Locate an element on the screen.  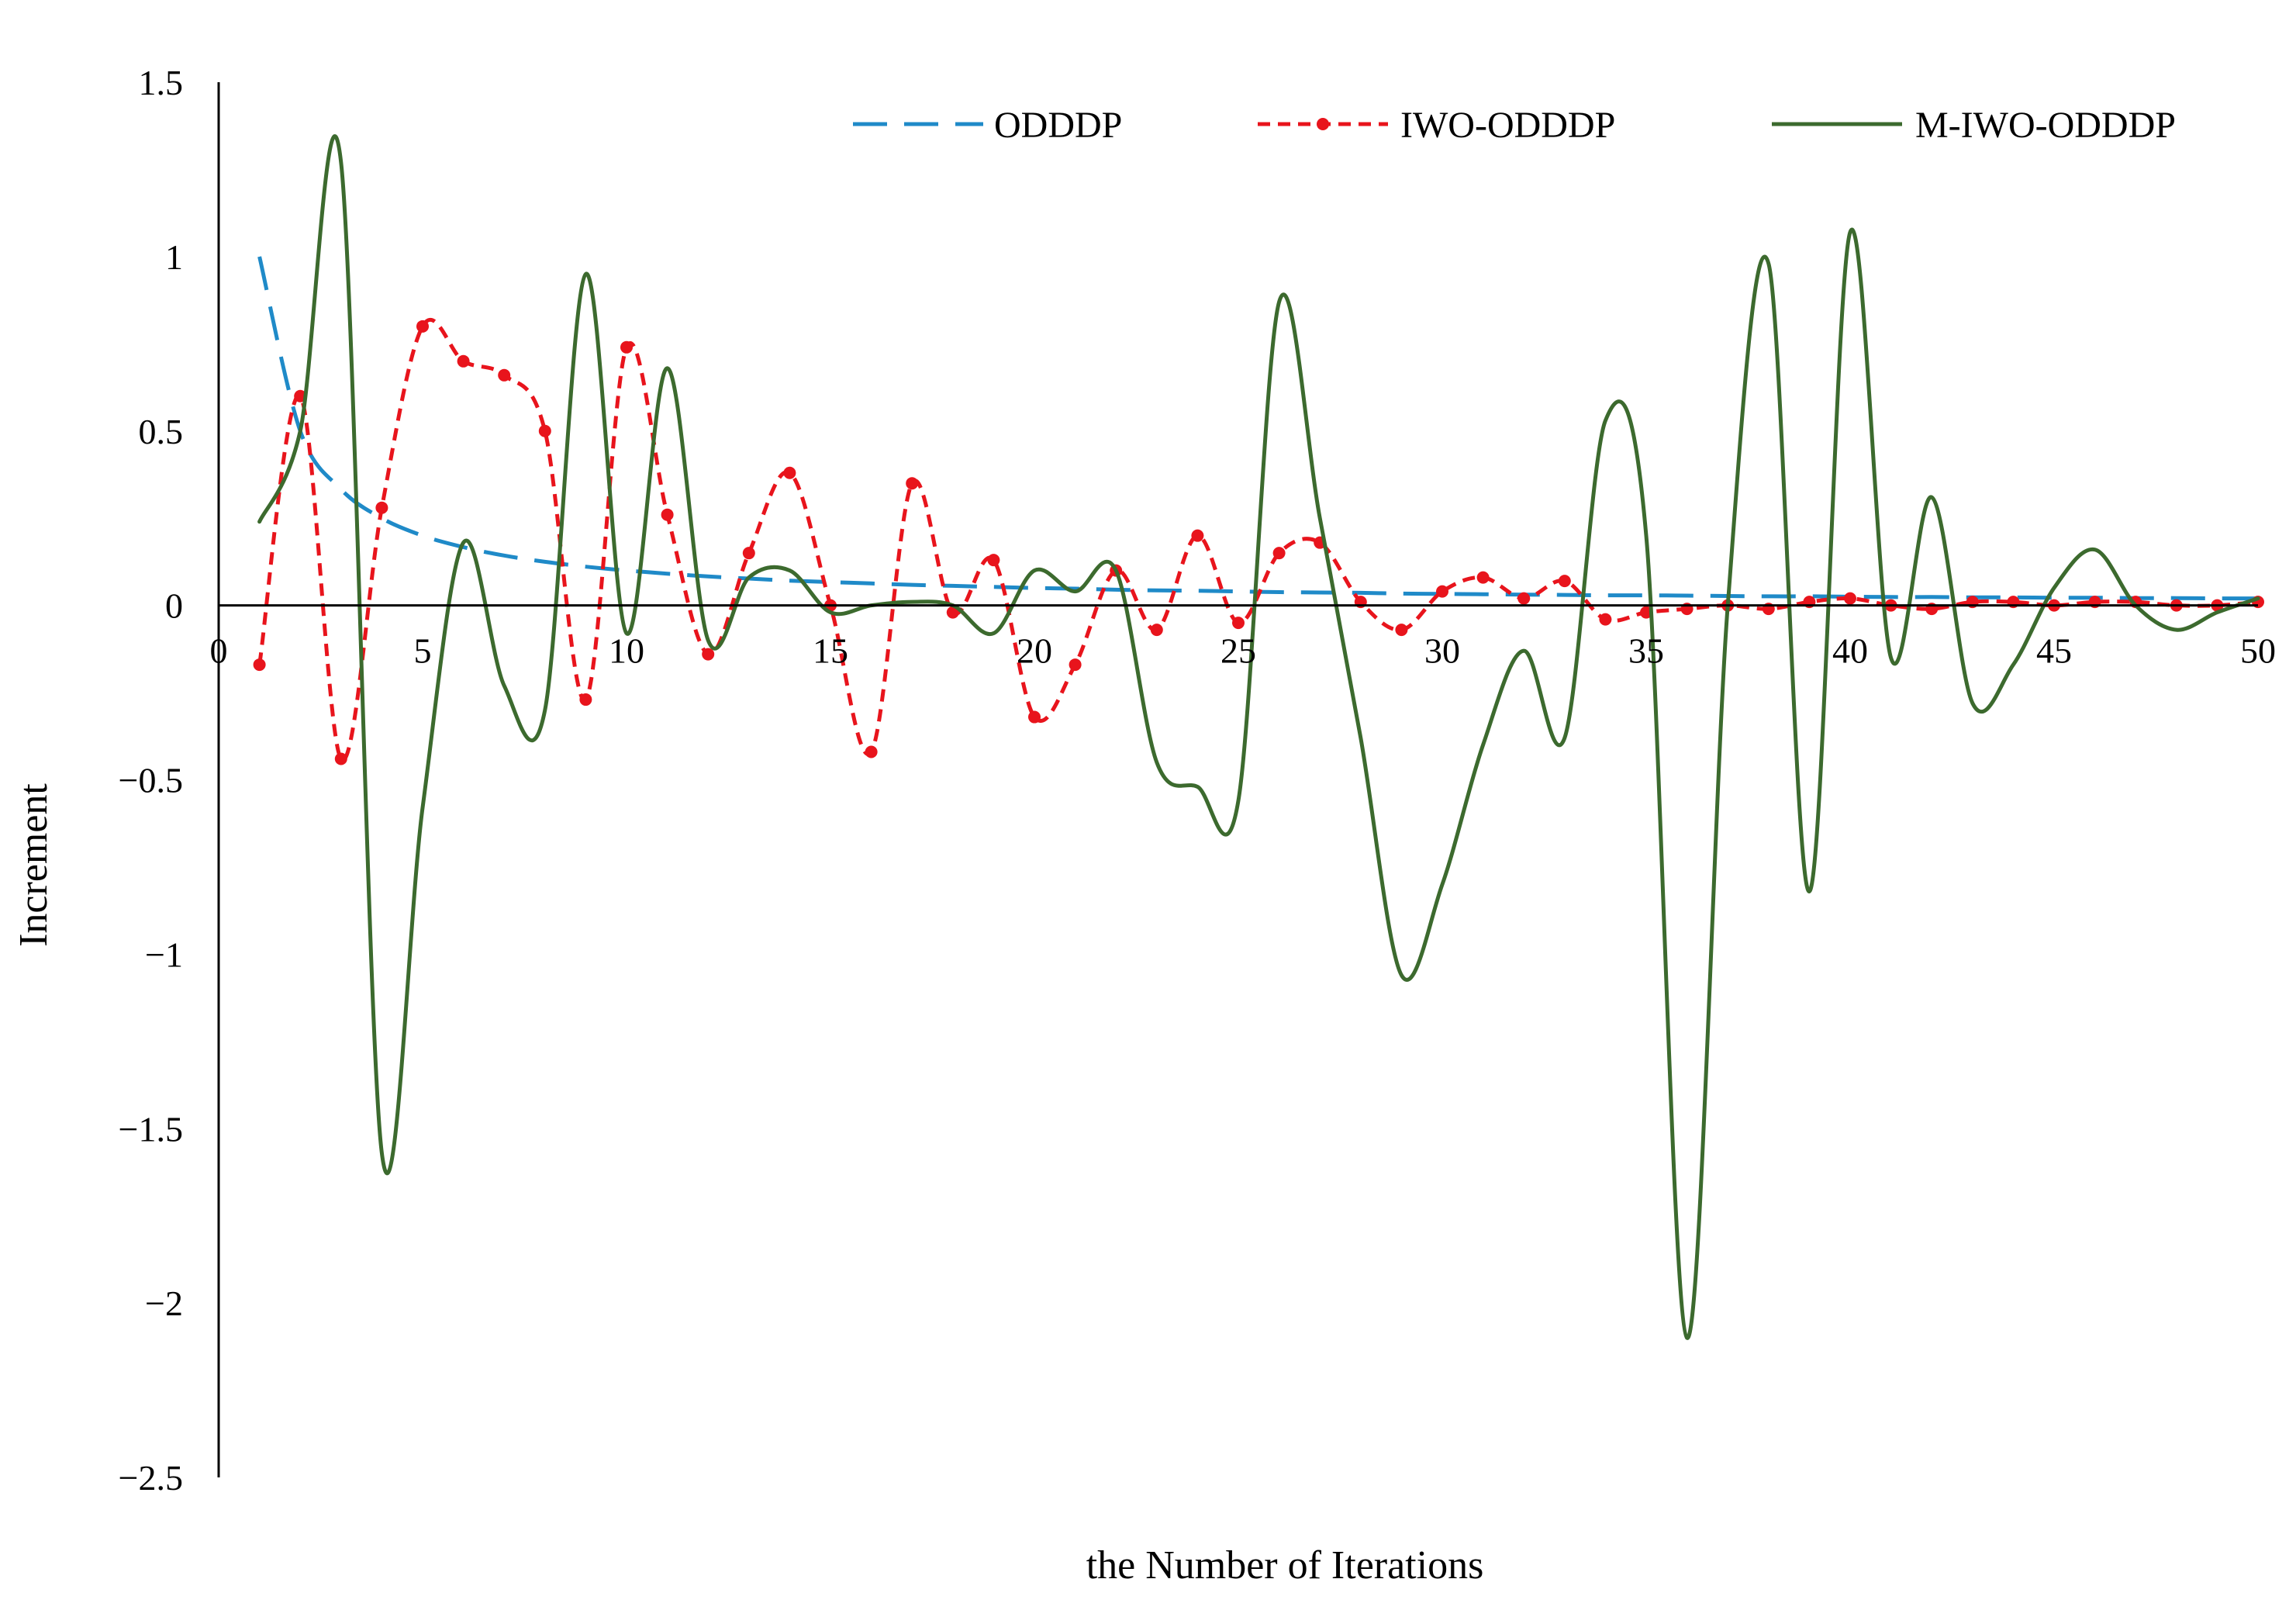
x-tick-label: 0 is located at coordinates (219, 651).